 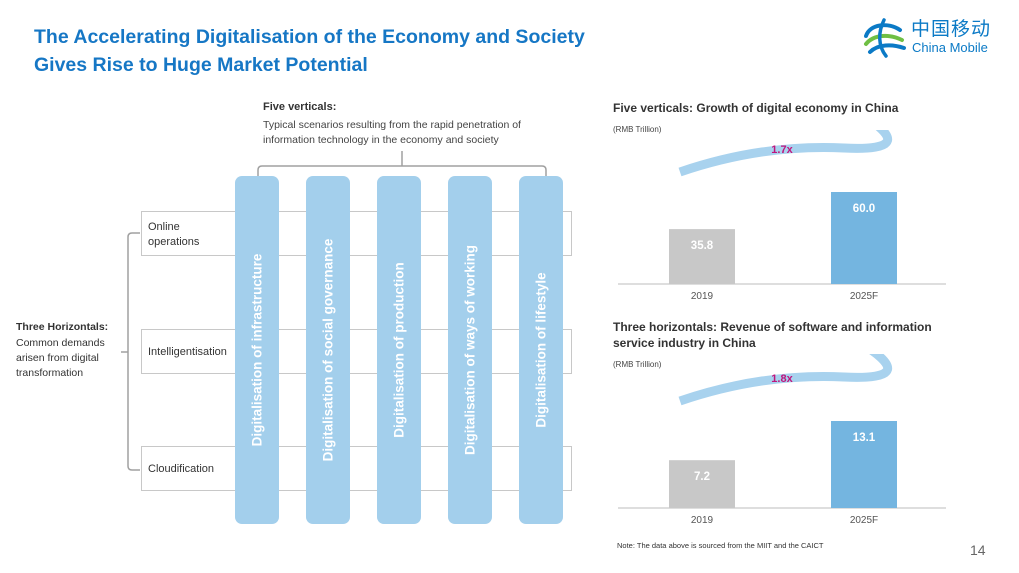 I want to click on bar-value-label: 35.8, so click(x=702, y=246).